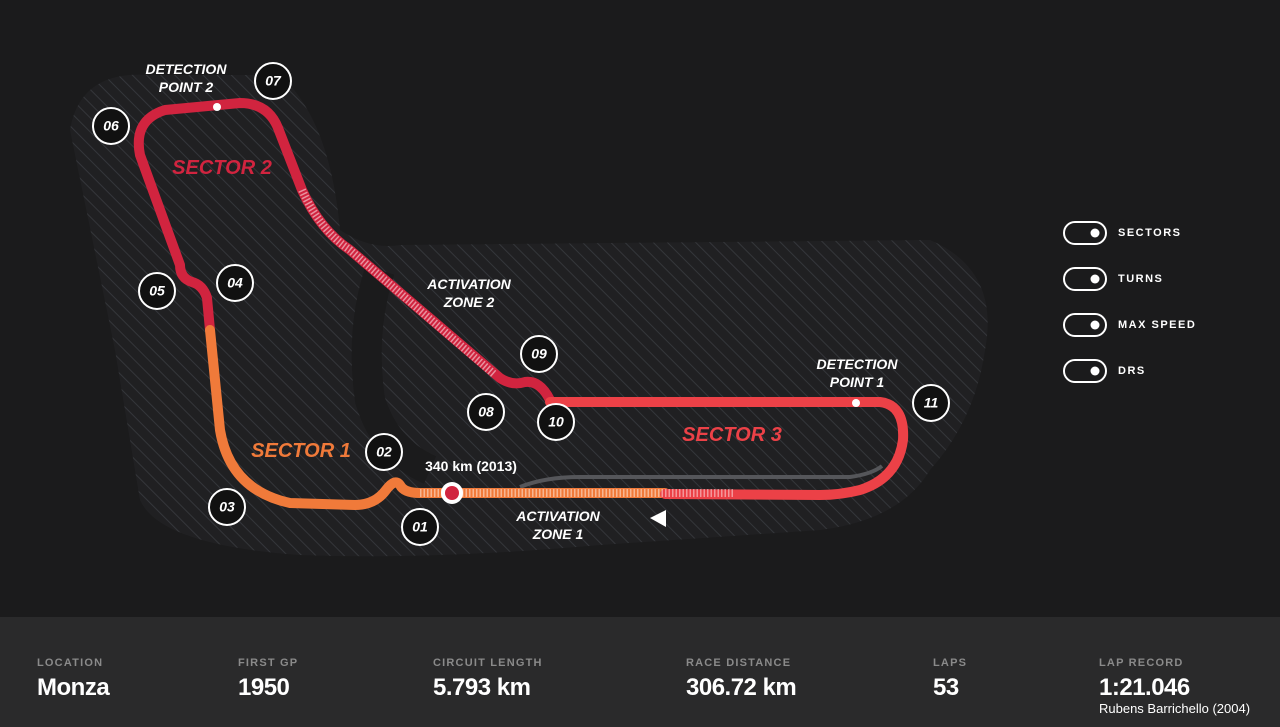 The image size is (1280, 727). What do you see at coordinates (558, 534) in the screenshot?
I see `annotation: ZONE 1` at bounding box center [558, 534].